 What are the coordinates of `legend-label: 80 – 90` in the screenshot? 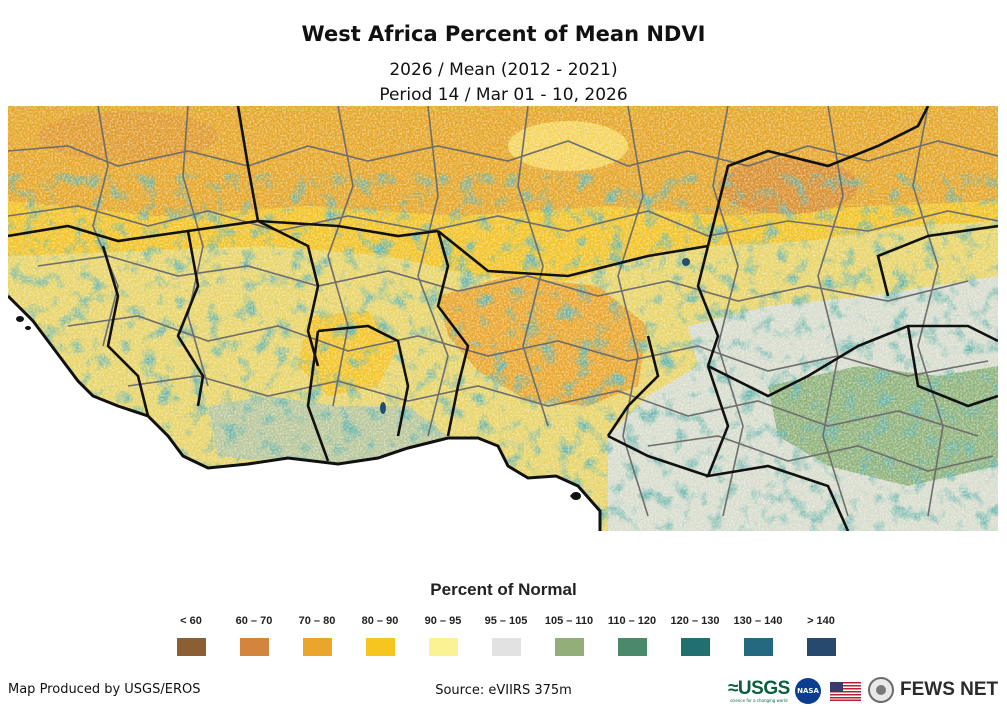 It's located at (380, 621).